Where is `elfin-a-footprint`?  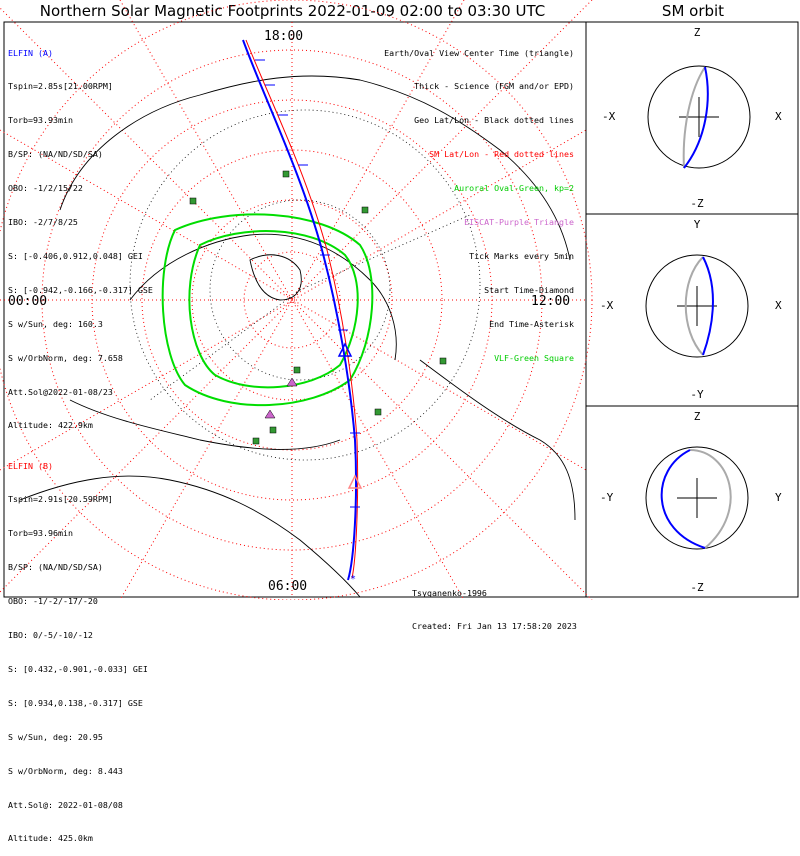
elfin-a-footprint is located at coordinates (300, 310).